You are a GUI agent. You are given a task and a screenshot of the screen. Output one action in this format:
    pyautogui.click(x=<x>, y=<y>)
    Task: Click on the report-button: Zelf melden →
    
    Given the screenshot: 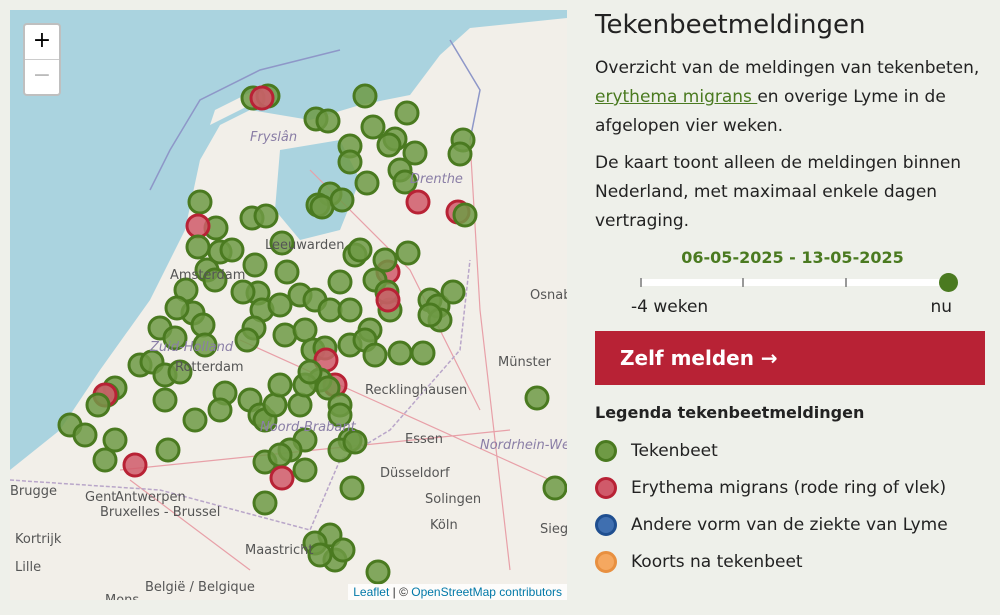 What is the action you would take?
    pyautogui.click(x=790, y=358)
    